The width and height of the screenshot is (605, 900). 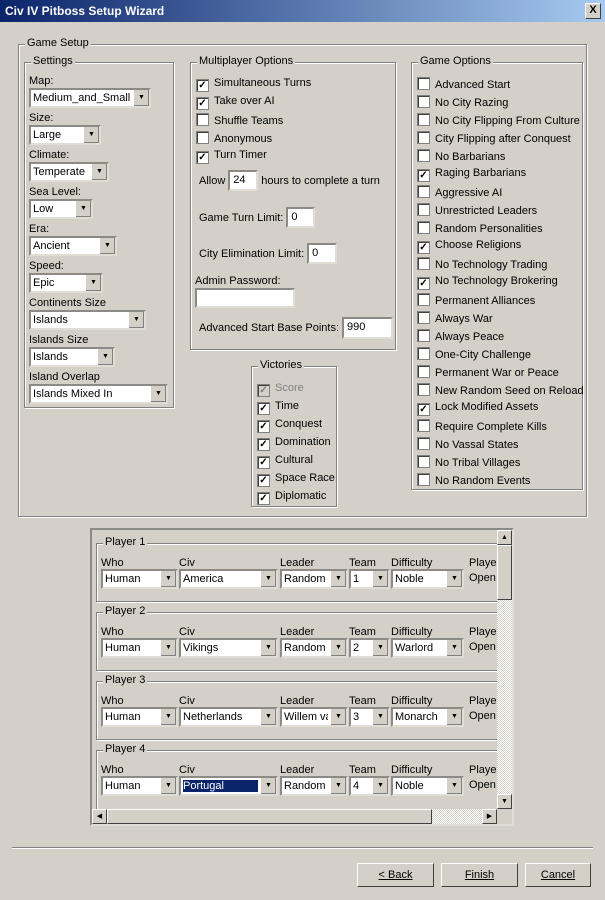 What do you see at coordinates (228, 717) in the screenshot?
I see `player-civ-select: Netherlands ▼` at bounding box center [228, 717].